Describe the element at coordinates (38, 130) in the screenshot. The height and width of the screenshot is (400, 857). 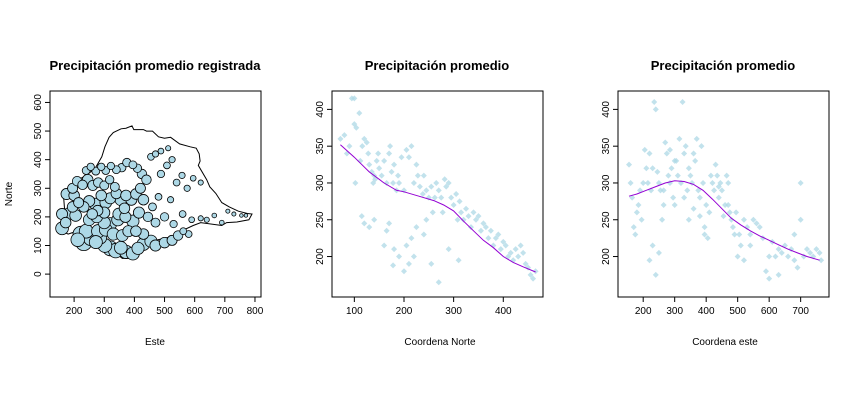
I see `y-tick-label: 500` at that location.